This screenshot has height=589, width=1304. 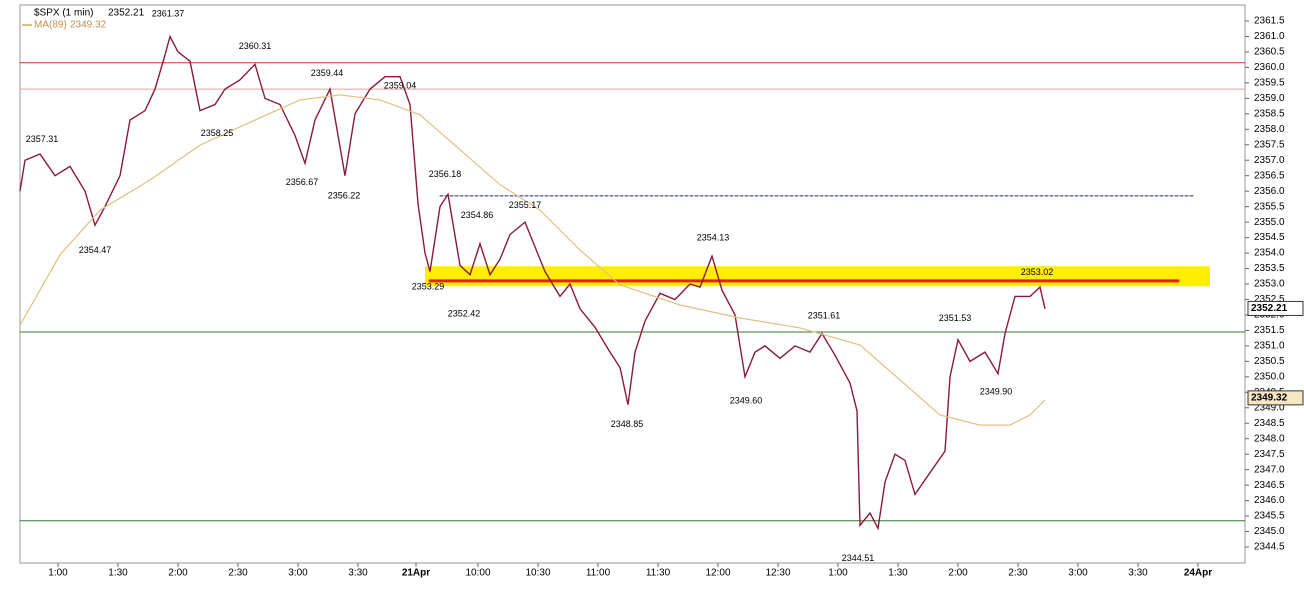 I want to click on price-annotation: 2353.02, so click(x=1037, y=272).